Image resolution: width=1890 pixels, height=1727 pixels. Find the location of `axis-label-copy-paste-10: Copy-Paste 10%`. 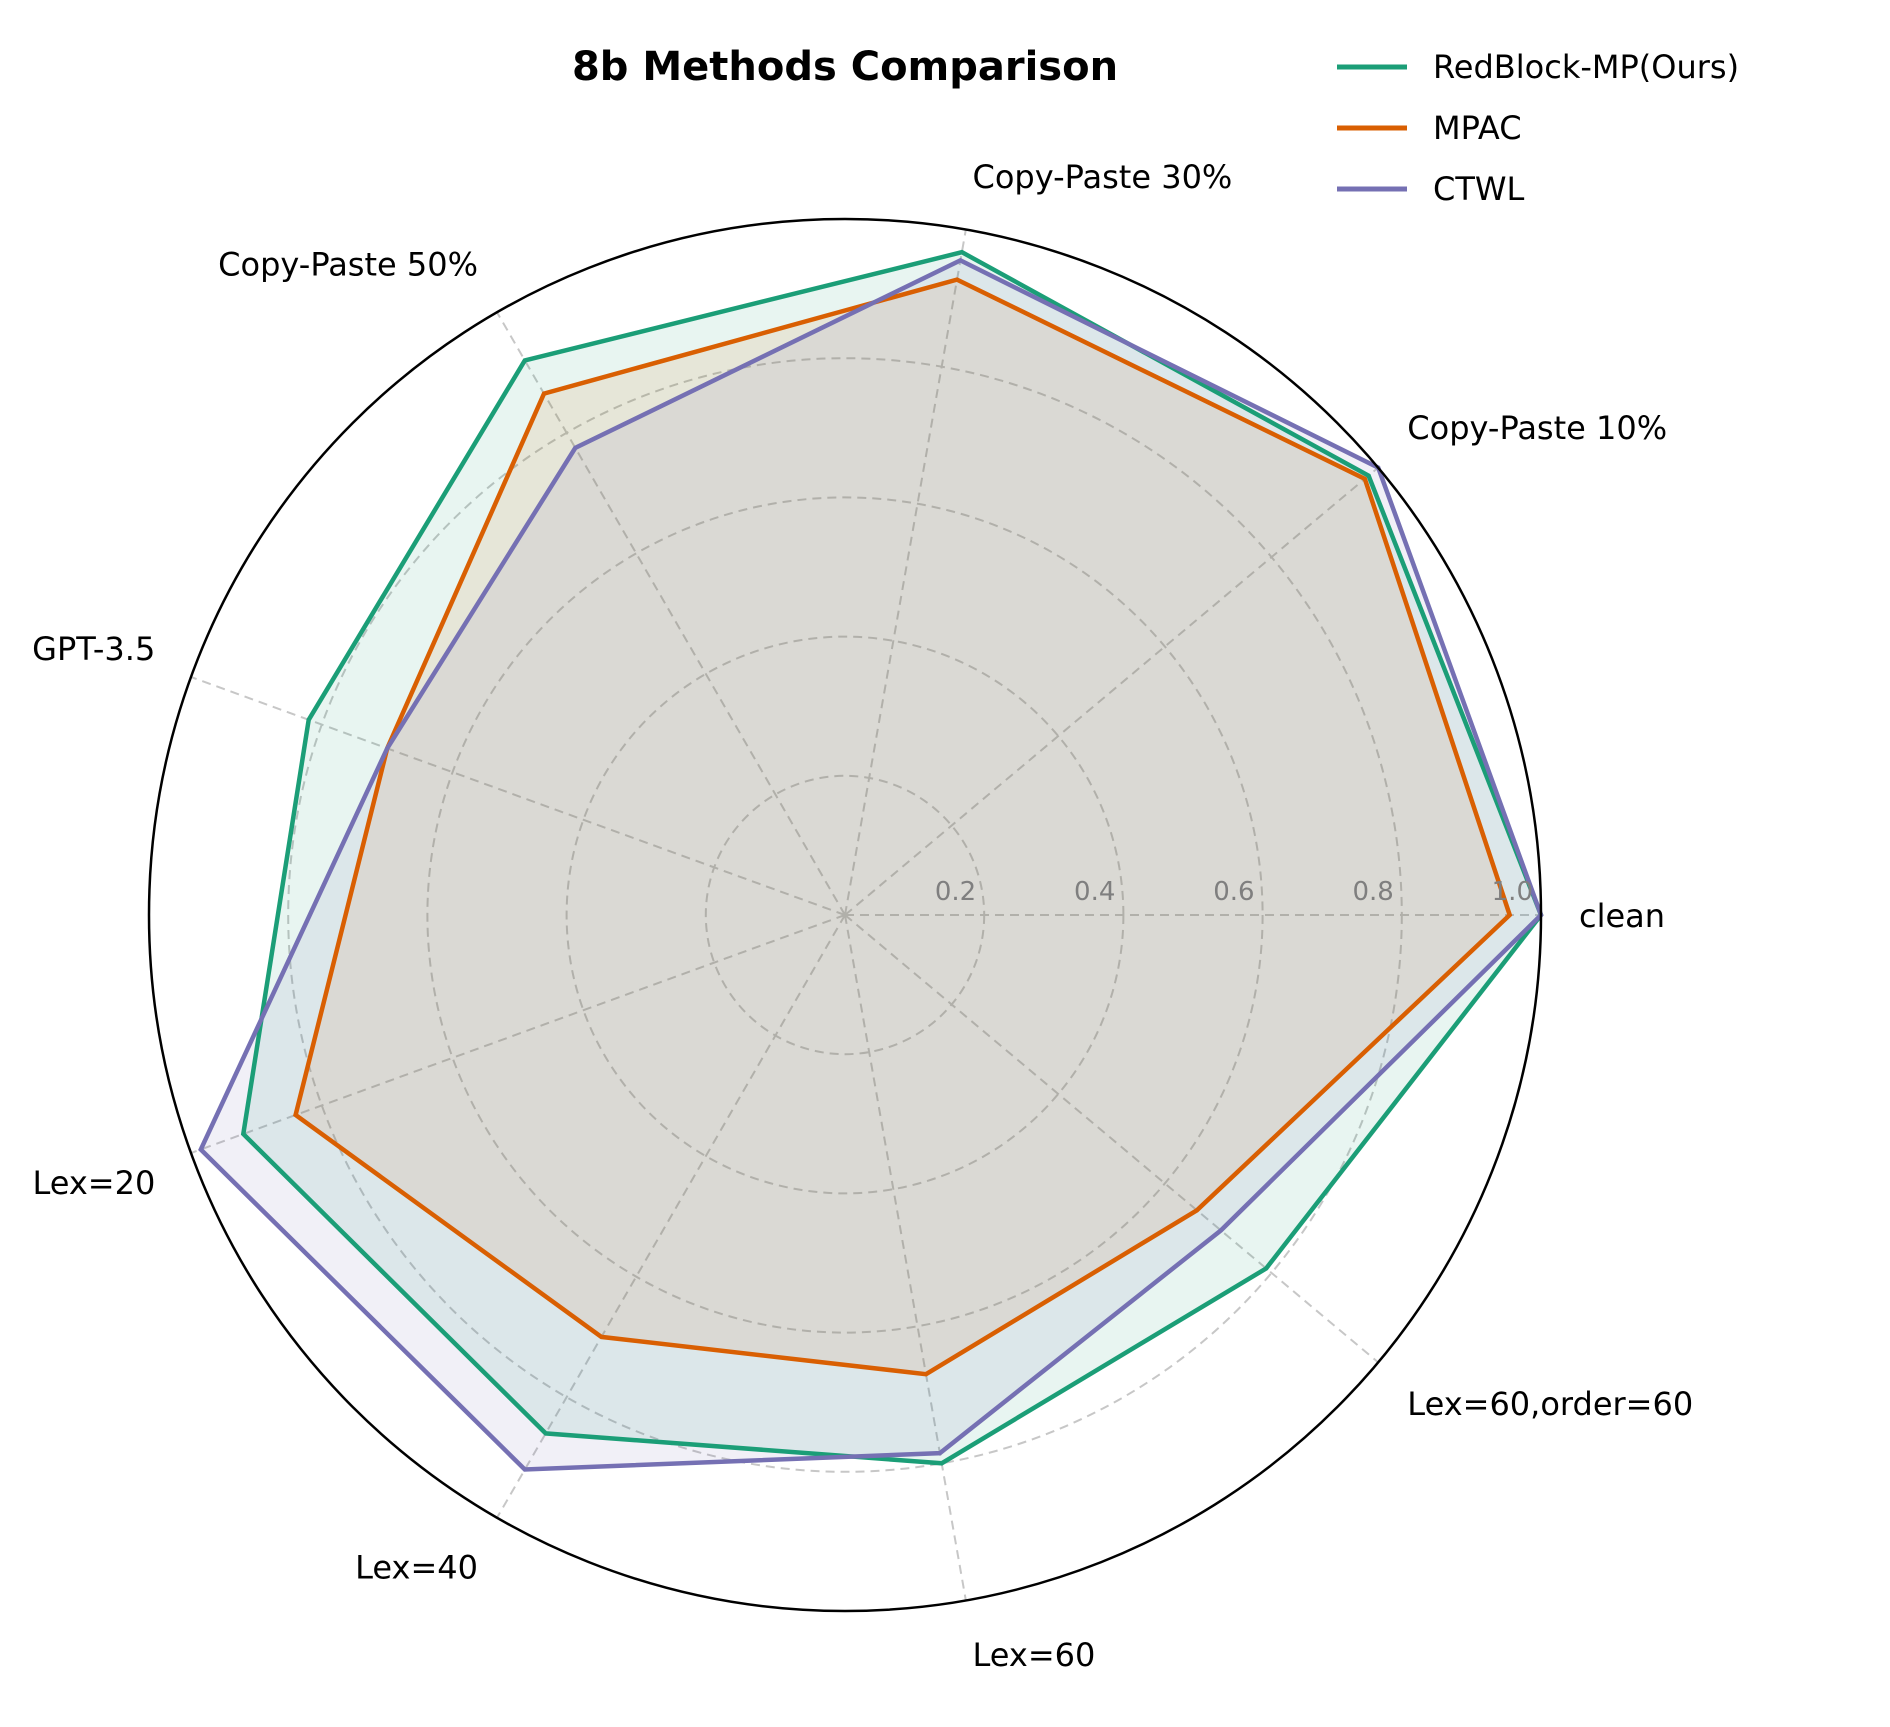

axis-label-copy-paste-10: Copy-Paste 10% is located at coordinates (1537, 428).